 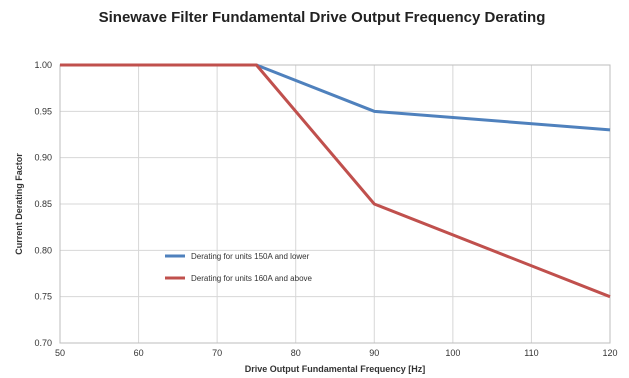 What do you see at coordinates (43, 297) in the screenshot?
I see `y-tick-label: 0.75` at bounding box center [43, 297].